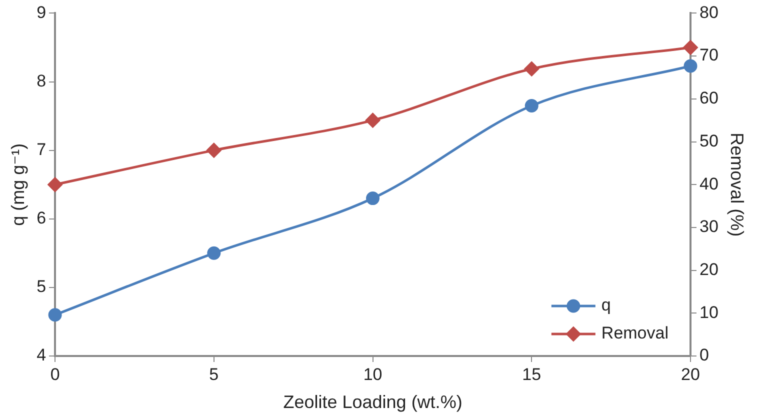  What do you see at coordinates (708, 226) in the screenshot?
I see `y2-tick-label: 30` at bounding box center [708, 226].